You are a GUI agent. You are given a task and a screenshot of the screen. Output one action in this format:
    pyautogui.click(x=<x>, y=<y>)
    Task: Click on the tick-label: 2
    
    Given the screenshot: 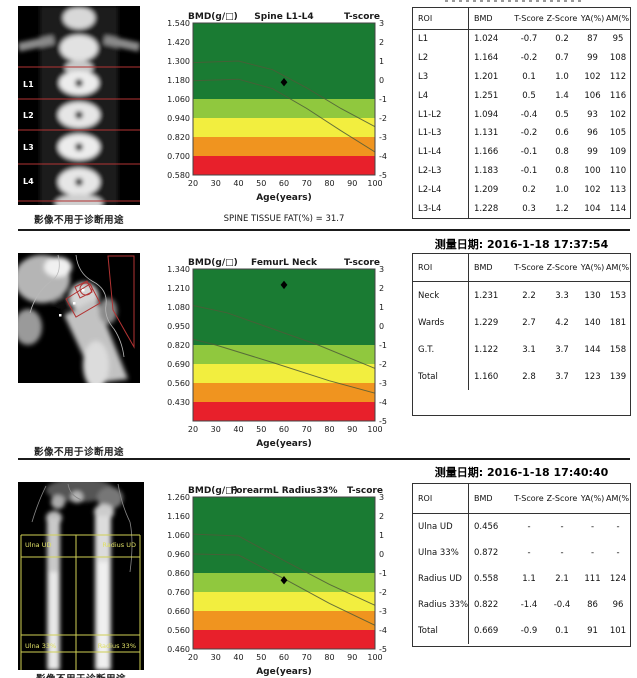 What is the action you would take?
    pyautogui.click(x=381, y=288)
    